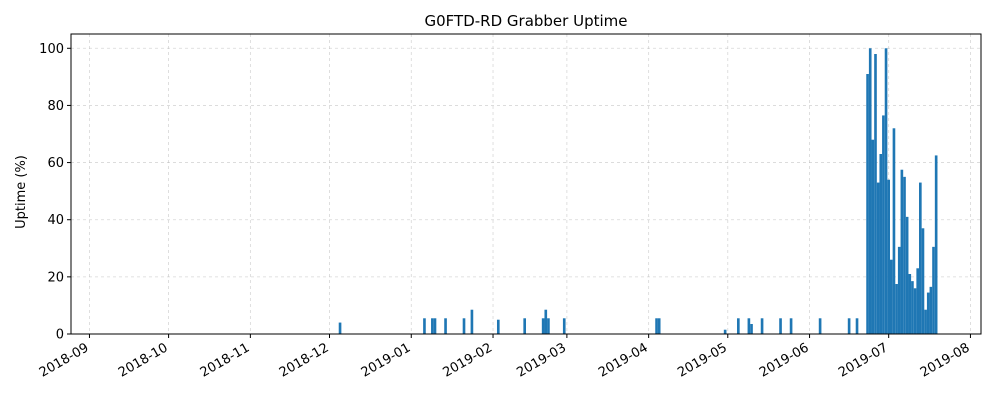 The height and width of the screenshot is (400, 1000). Describe the element at coordinates (55, 163) in the screenshot. I see `y-tick-label: 60` at that location.